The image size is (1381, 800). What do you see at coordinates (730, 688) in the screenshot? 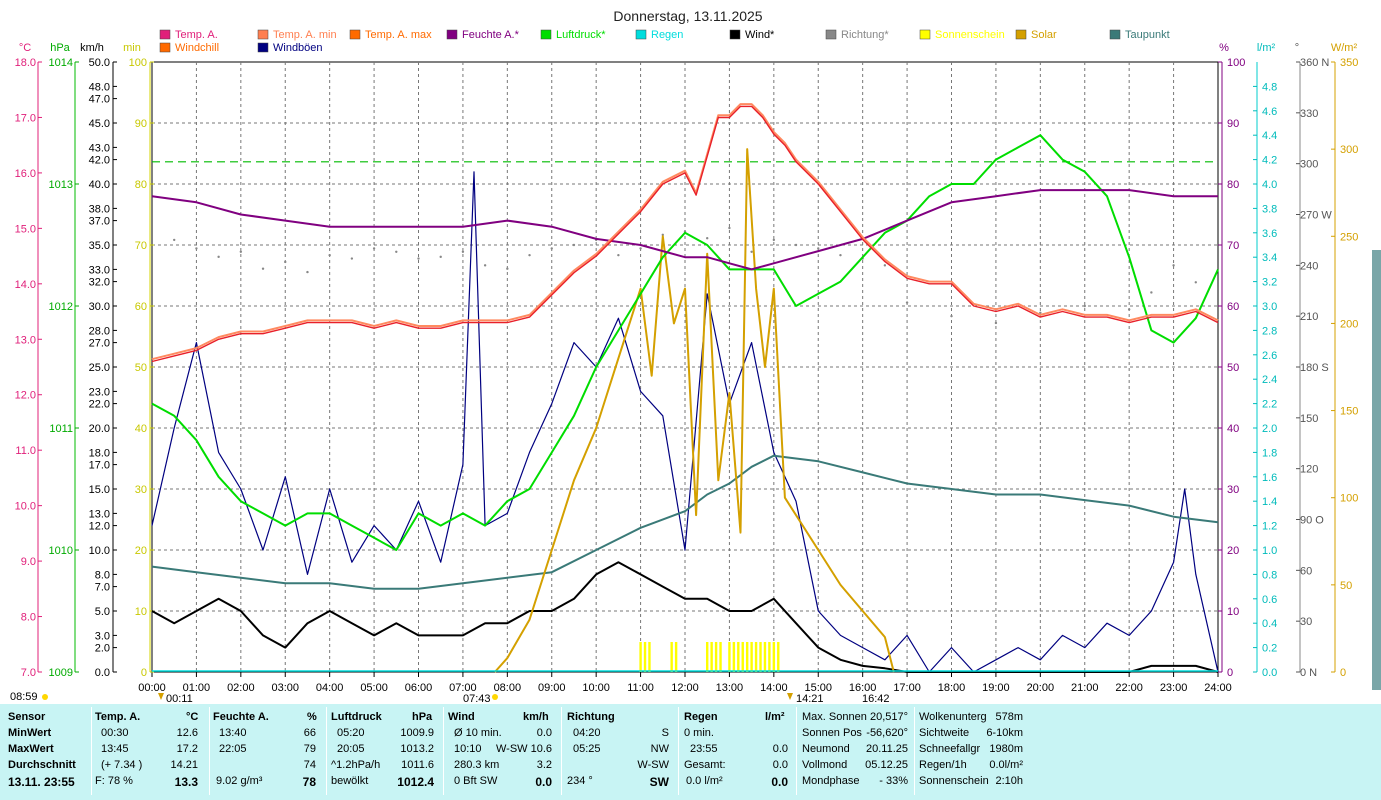
I see `x-tick-label: 13:00` at bounding box center [730, 688].